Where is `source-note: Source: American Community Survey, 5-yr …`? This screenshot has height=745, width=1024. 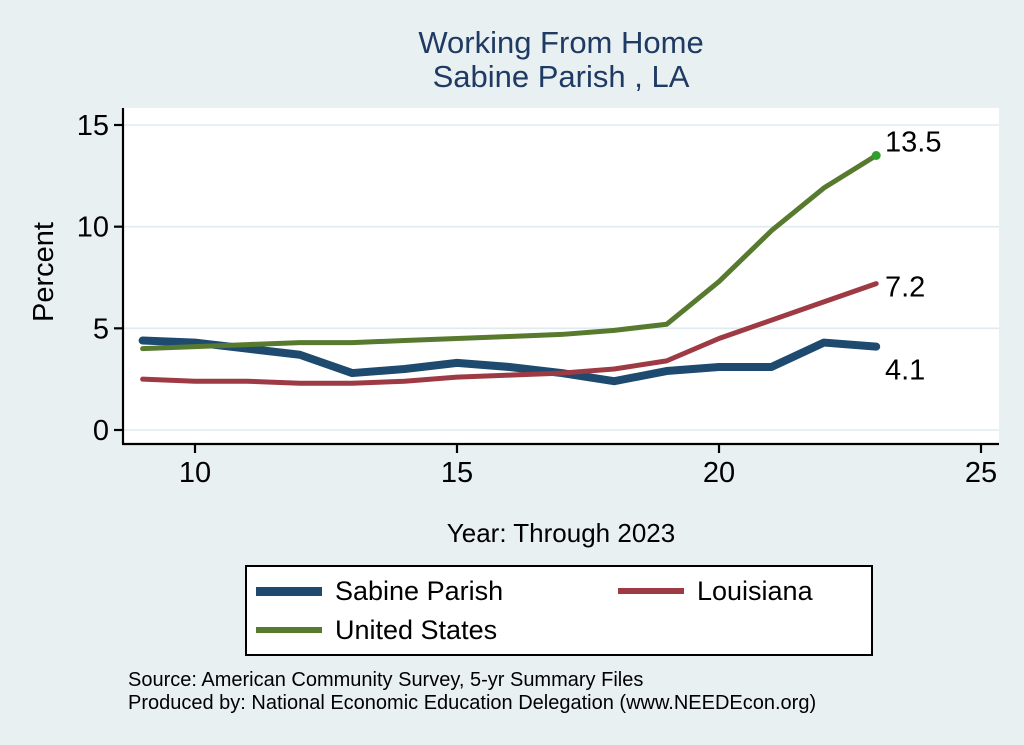
source-note: Source: American Community Survey, 5-yr … is located at coordinates (386, 680).